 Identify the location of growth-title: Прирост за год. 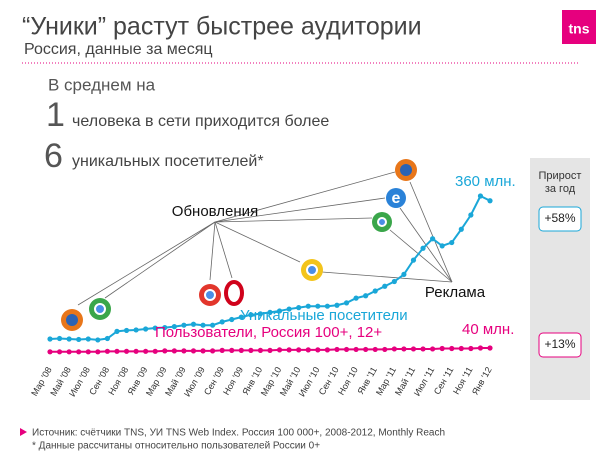
(560, 182).